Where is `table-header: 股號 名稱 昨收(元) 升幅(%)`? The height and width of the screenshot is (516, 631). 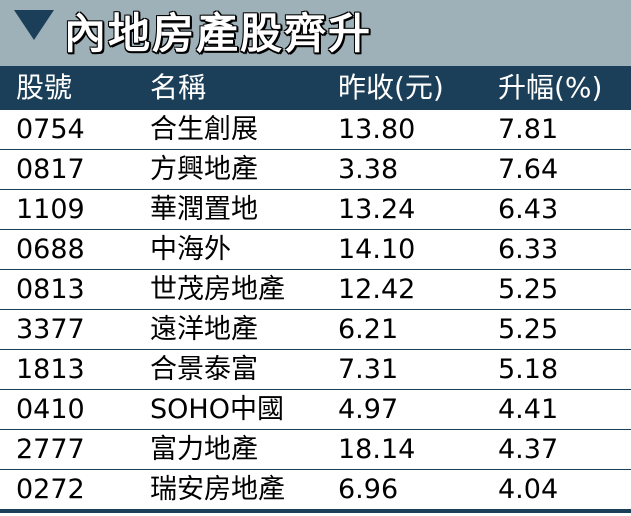 table-header: 股號 名稱 昨收(元) 升幅(%) is located at coordinates (315, 88).